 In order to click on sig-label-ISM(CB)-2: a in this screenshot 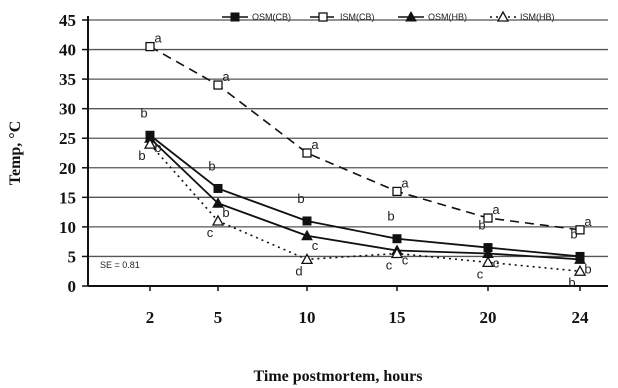, I will do `click(158, 38)`.